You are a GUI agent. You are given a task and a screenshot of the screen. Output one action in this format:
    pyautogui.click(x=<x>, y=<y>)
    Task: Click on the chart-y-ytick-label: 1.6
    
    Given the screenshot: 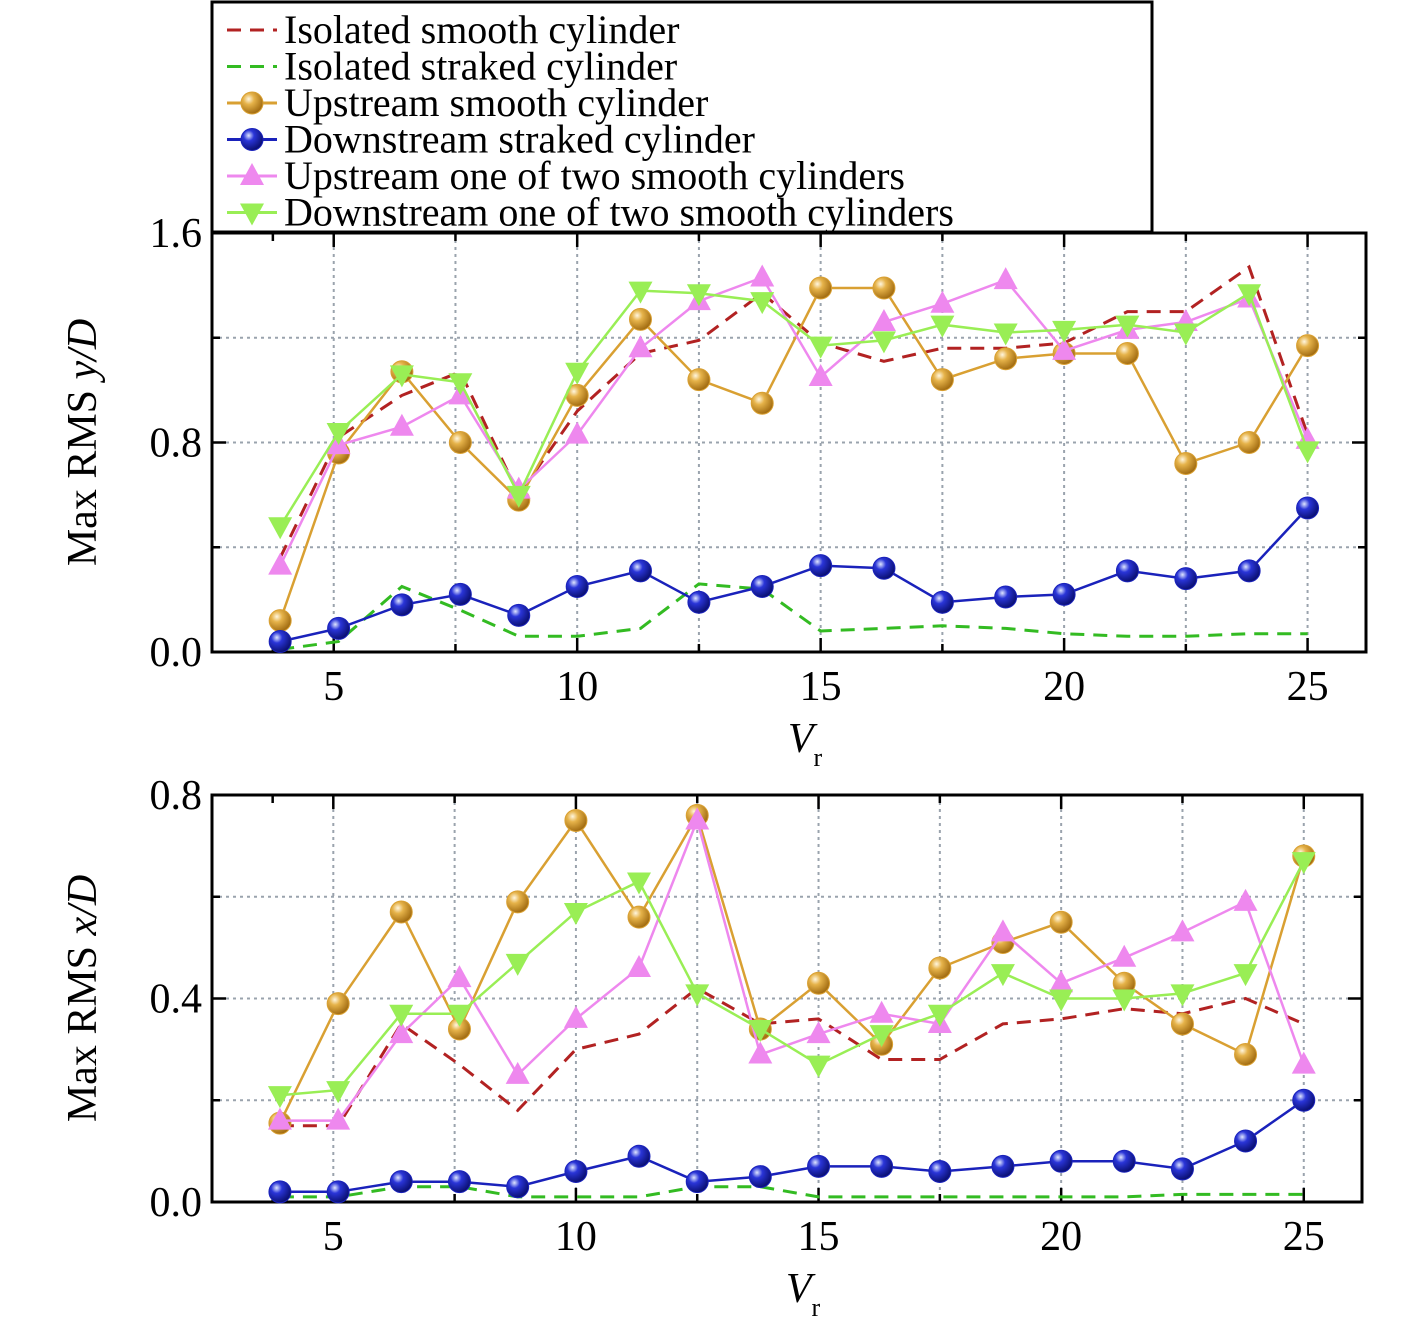 What is the action you would take?
    pyautogui.click(x=176, y=234)
    